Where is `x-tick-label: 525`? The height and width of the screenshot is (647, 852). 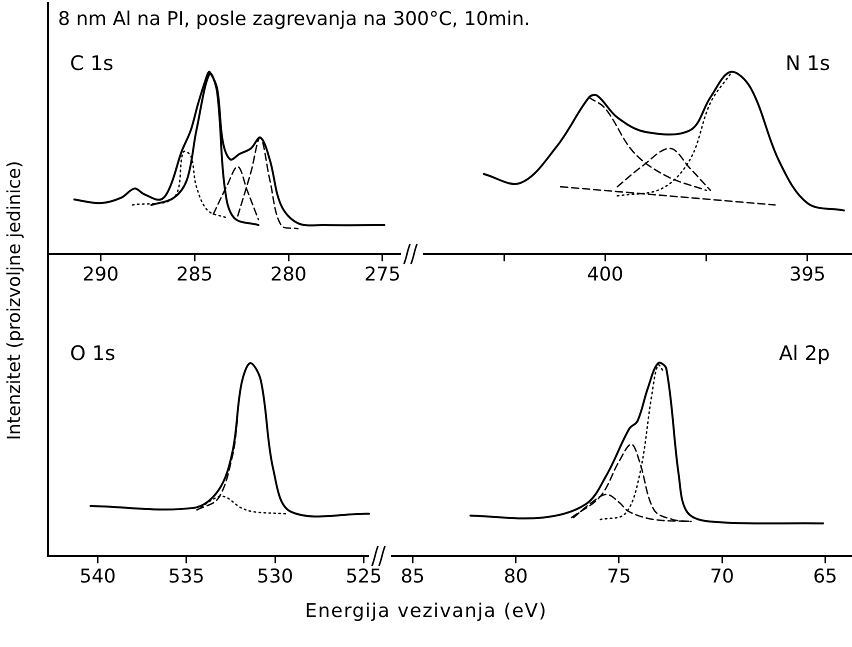 x-tick-label: 525 is located at coordinates (364, 577).